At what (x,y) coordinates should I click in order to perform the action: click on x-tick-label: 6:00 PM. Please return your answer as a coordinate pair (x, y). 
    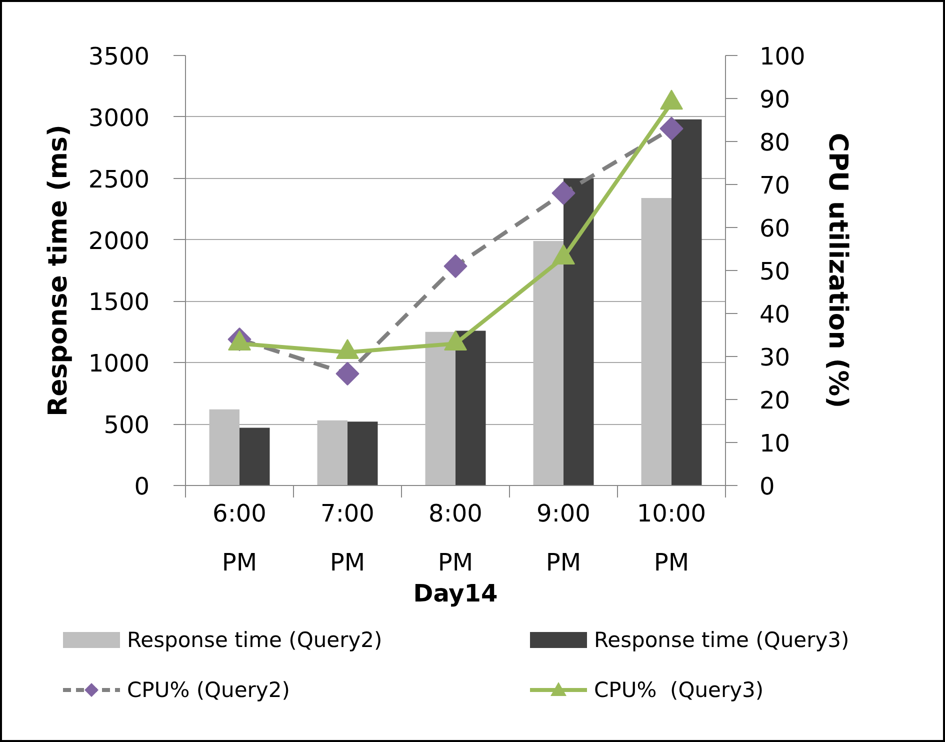
    Looking at the image, I should click on (239, 538).